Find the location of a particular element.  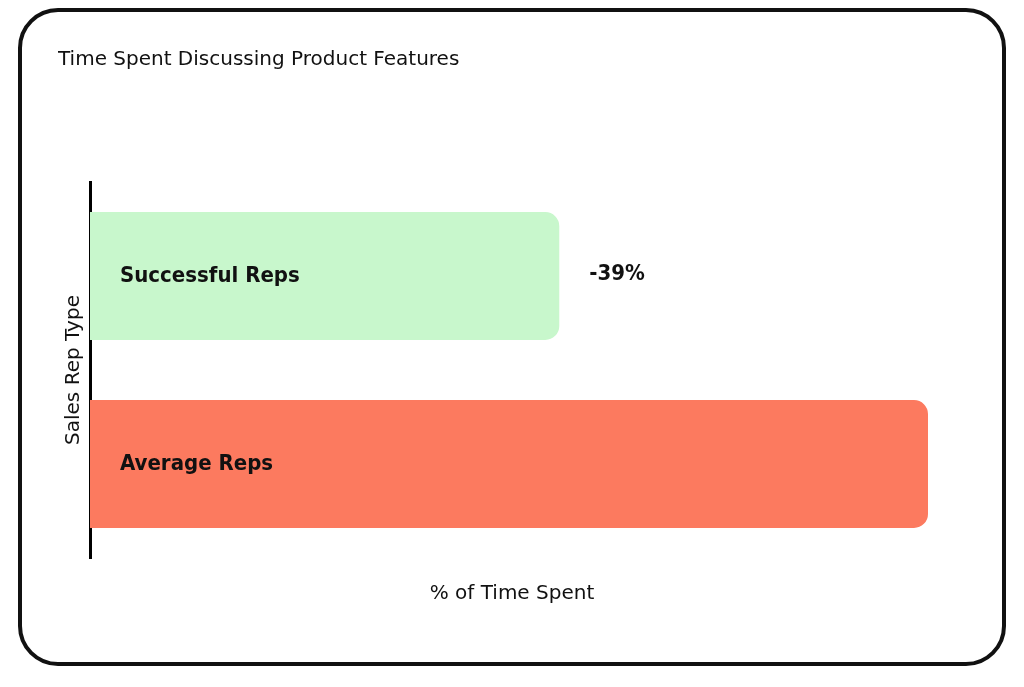

chart-title: Time Spent Discussing Product Features is located at coordinates (258, 58).